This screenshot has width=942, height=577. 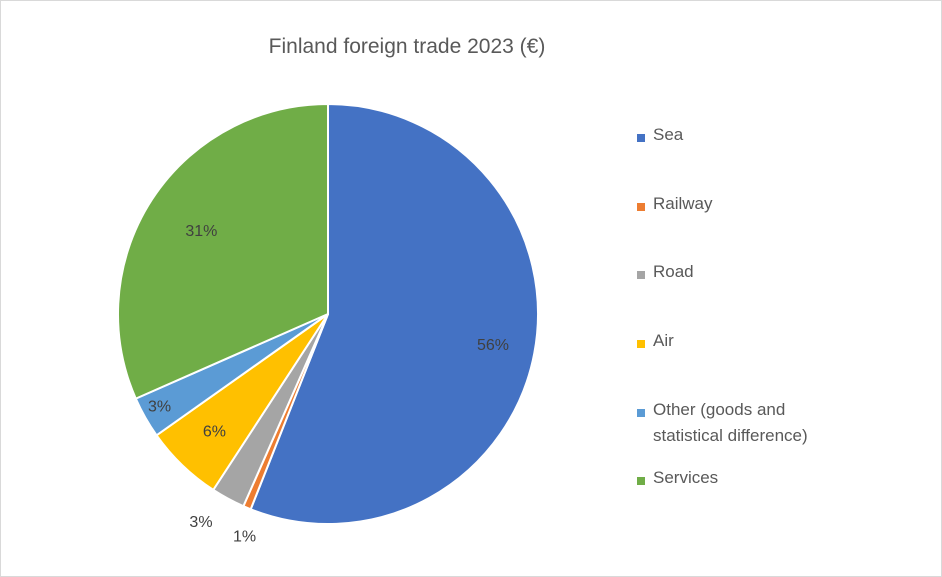 I want to click on legend-label: Other (goods and statistical difference), so click(x=730, y=422).